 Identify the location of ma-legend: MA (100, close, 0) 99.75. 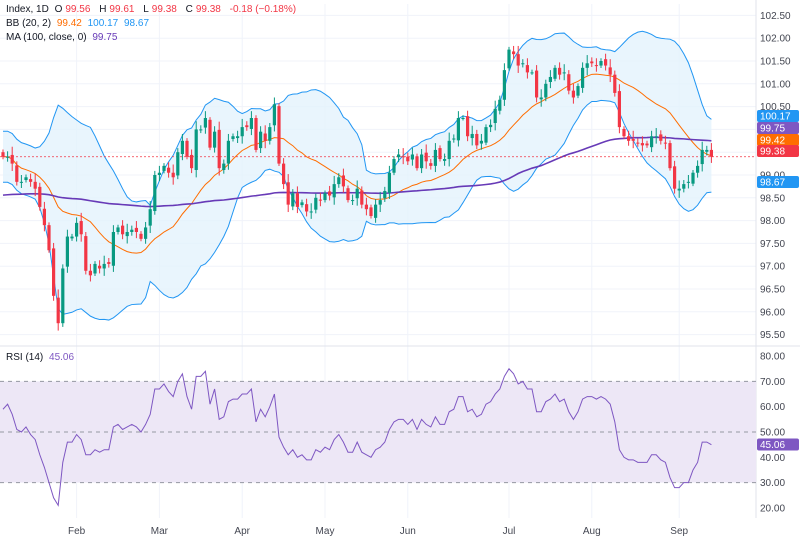
(63, 37).